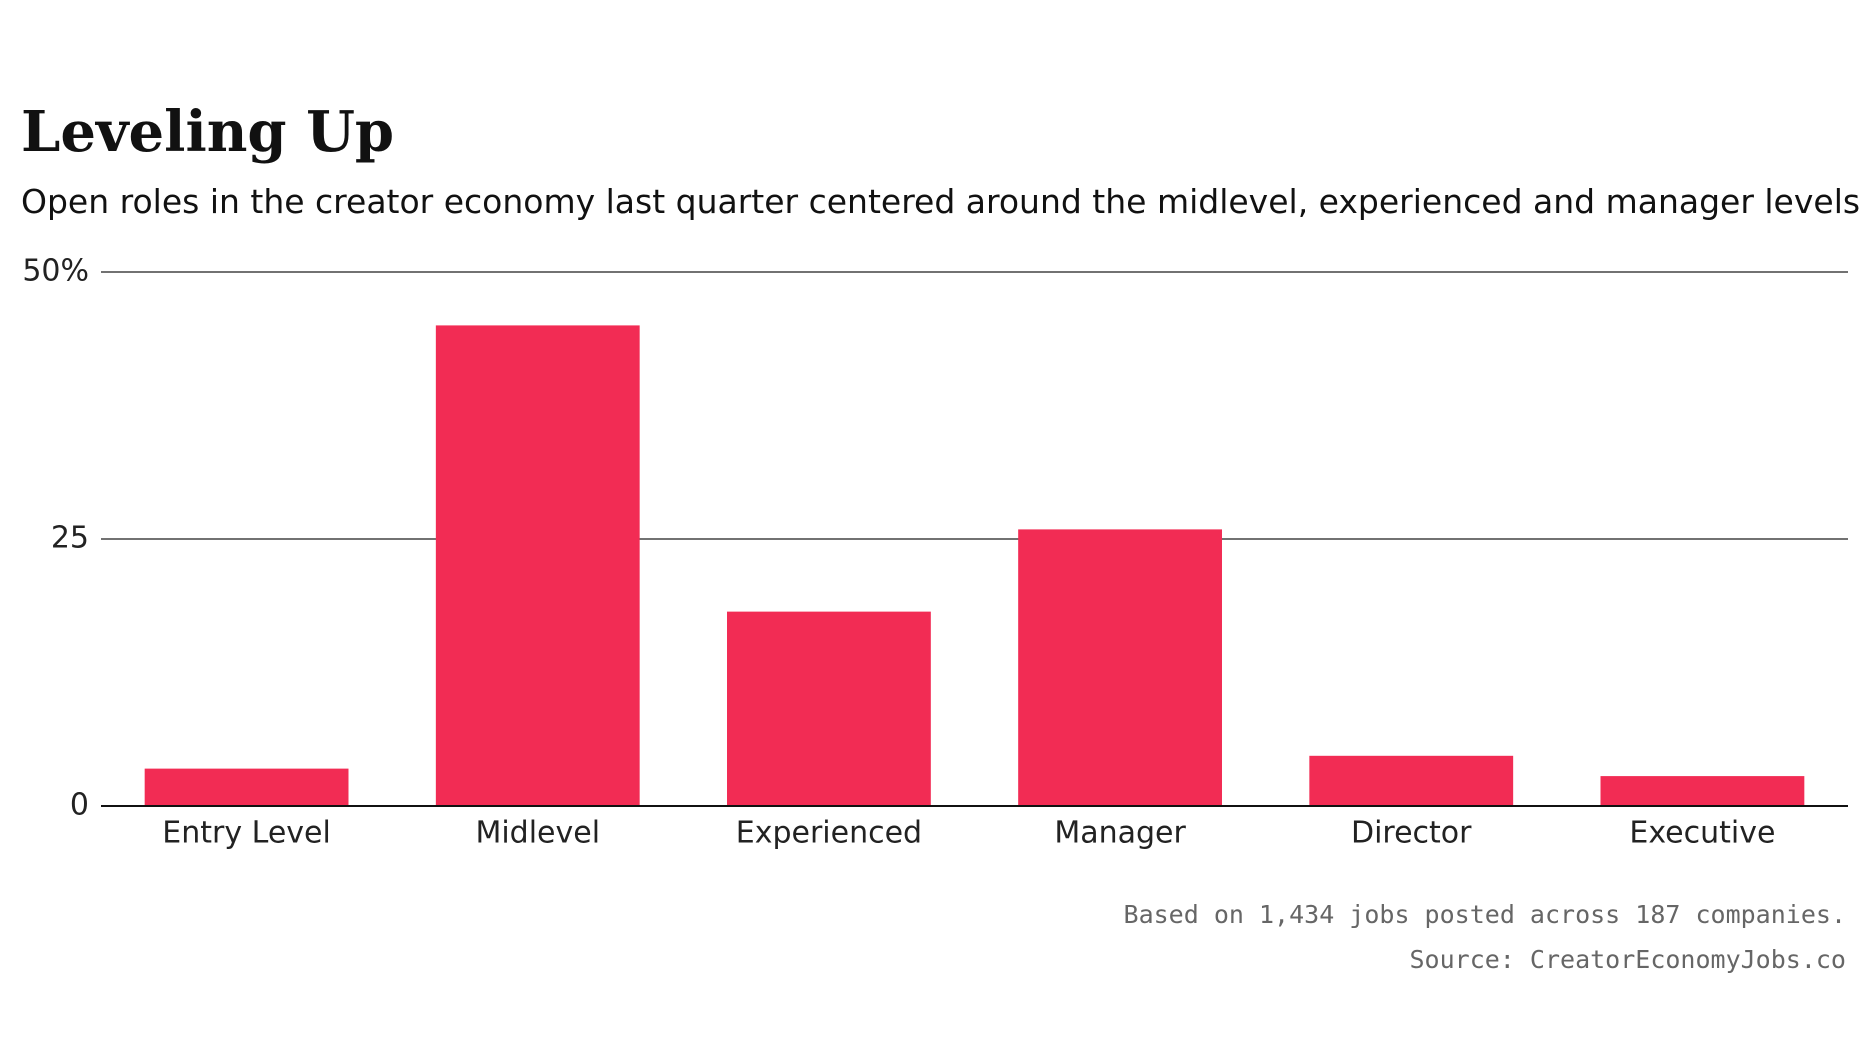 The height and width of the screenshot is (1046, 1860). I want to click on y-tick-label: 50%, so click(55, 271).